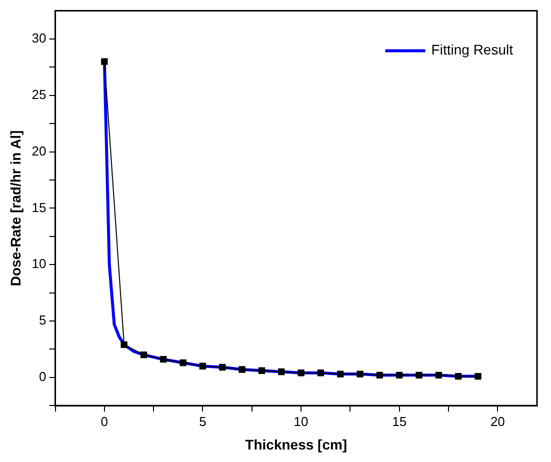 This screenshot has width=551, height=462. I want to click on legend-label: Fitting Result, so click(472, 50).